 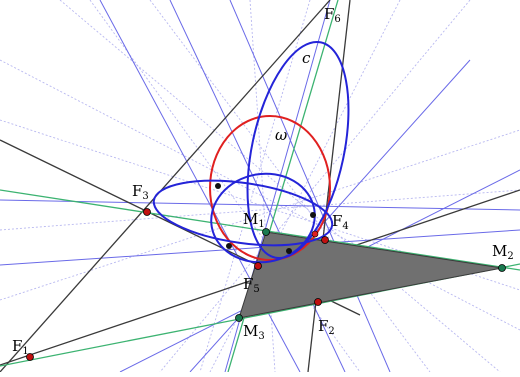 What do you see at coordinates (239, 318) in the screenshot?
I see `point-M3` at bounding box center [239, 318].